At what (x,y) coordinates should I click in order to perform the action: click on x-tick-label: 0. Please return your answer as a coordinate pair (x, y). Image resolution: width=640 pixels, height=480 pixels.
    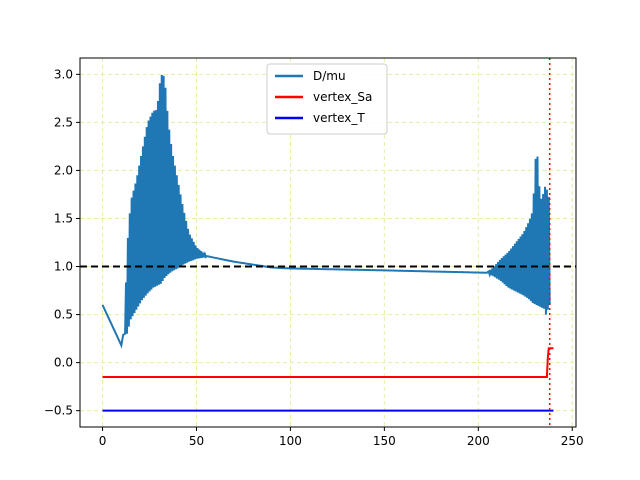
    Looking at the image, I should click on (103, 441).